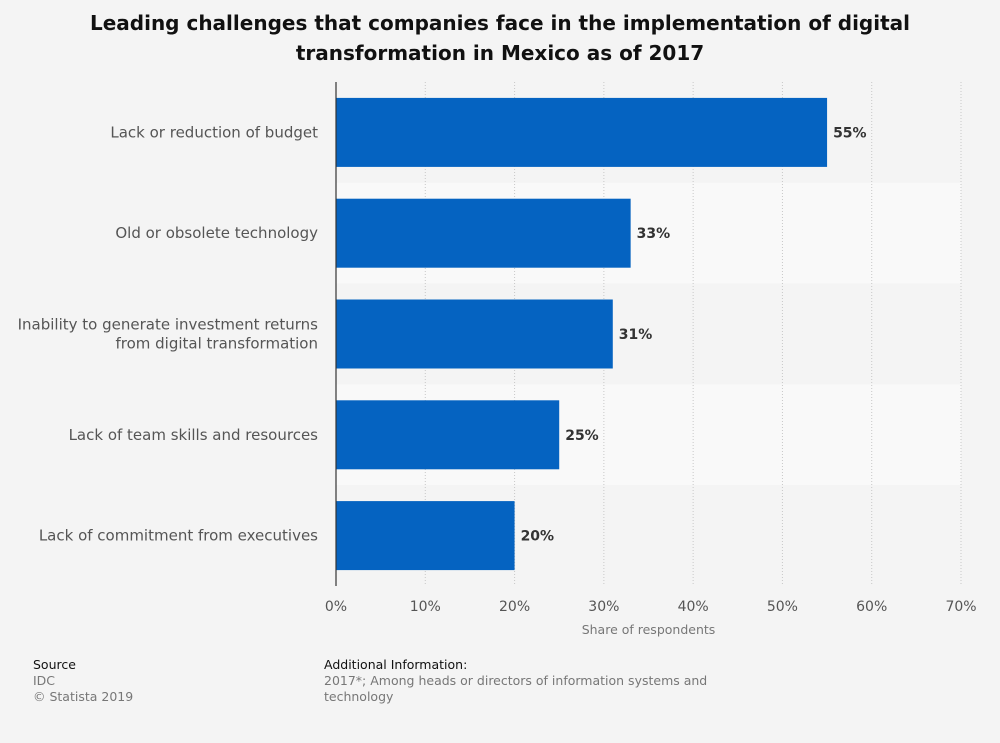  Describe the element at coordinates (44, 680) in the screenshot. I see `source-name: IDC` at that location.